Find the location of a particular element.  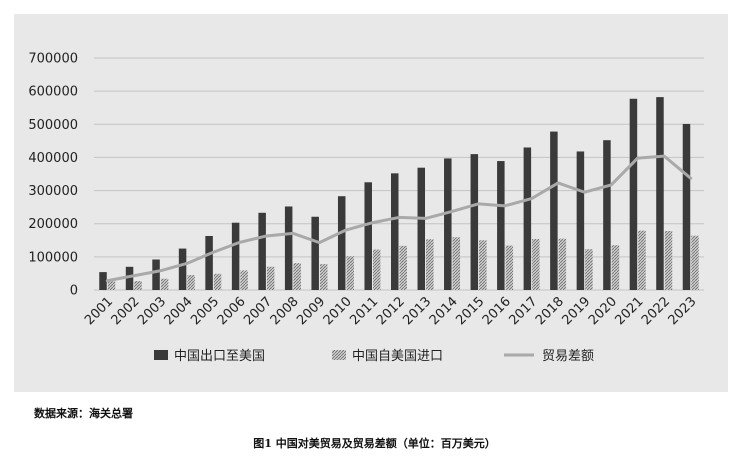

legend: 中国出口至美国 中国自美国进口 贸易差额 is located at coordinates (374, 356).